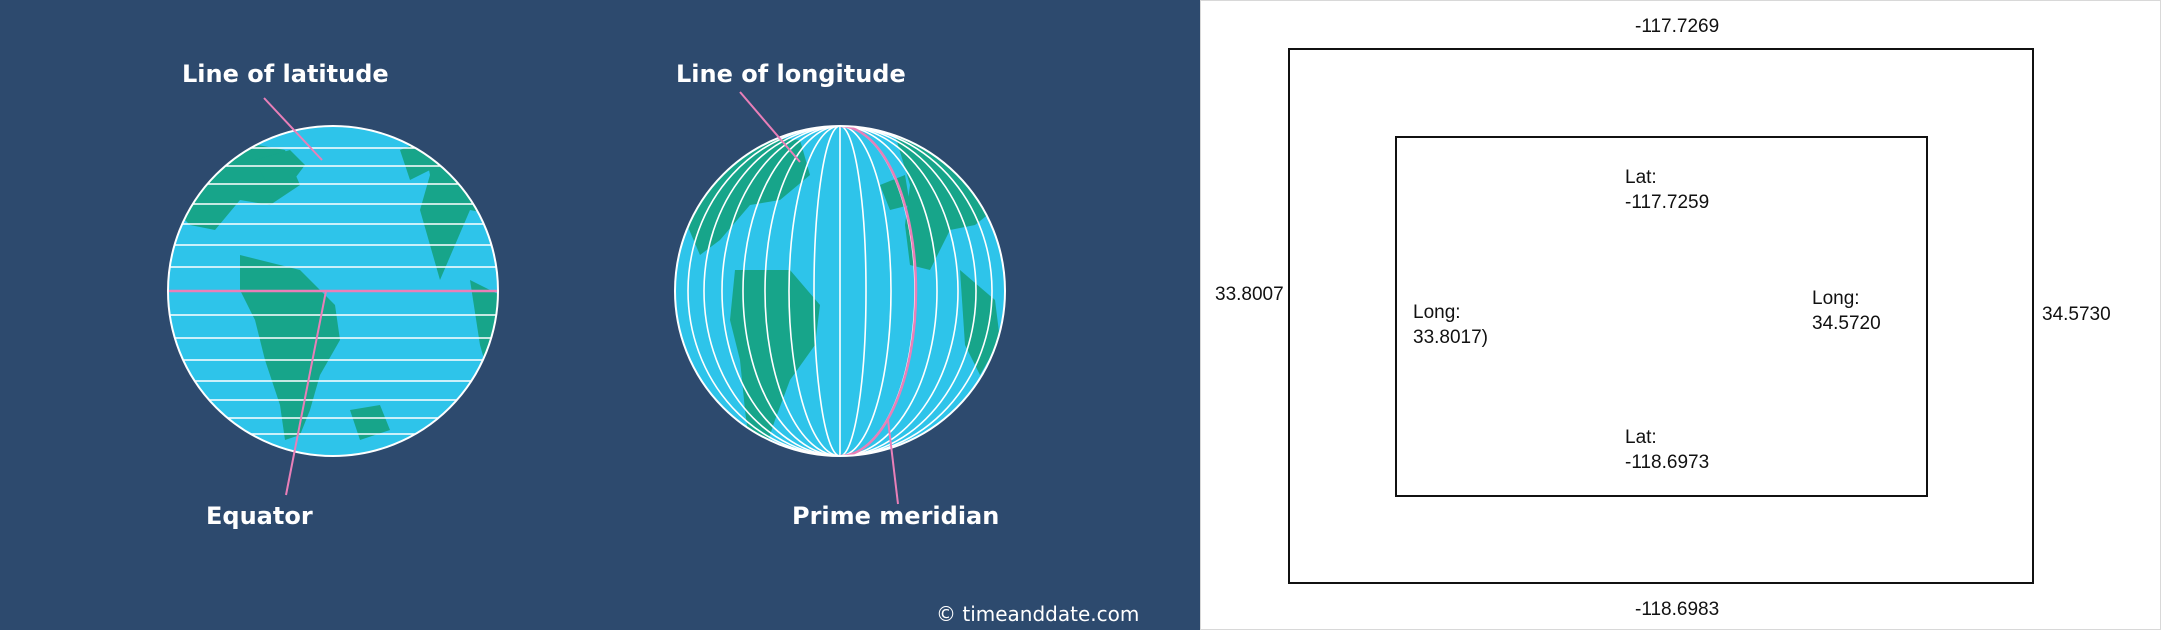  What do you see at coordinates (259, 516) in the screenshot?
I see `equator-label: Equator` at bounding box center [259, 516].